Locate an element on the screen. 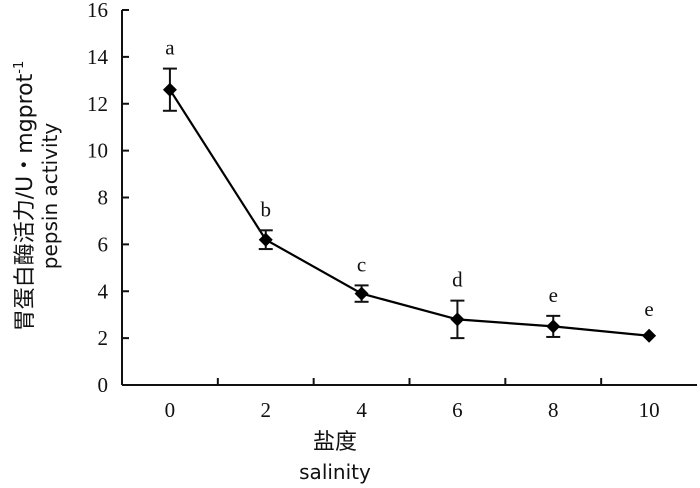 The height and width of the screenshot is (488, 700). y-tick-label: 6 is located at coordinates (103, 244).